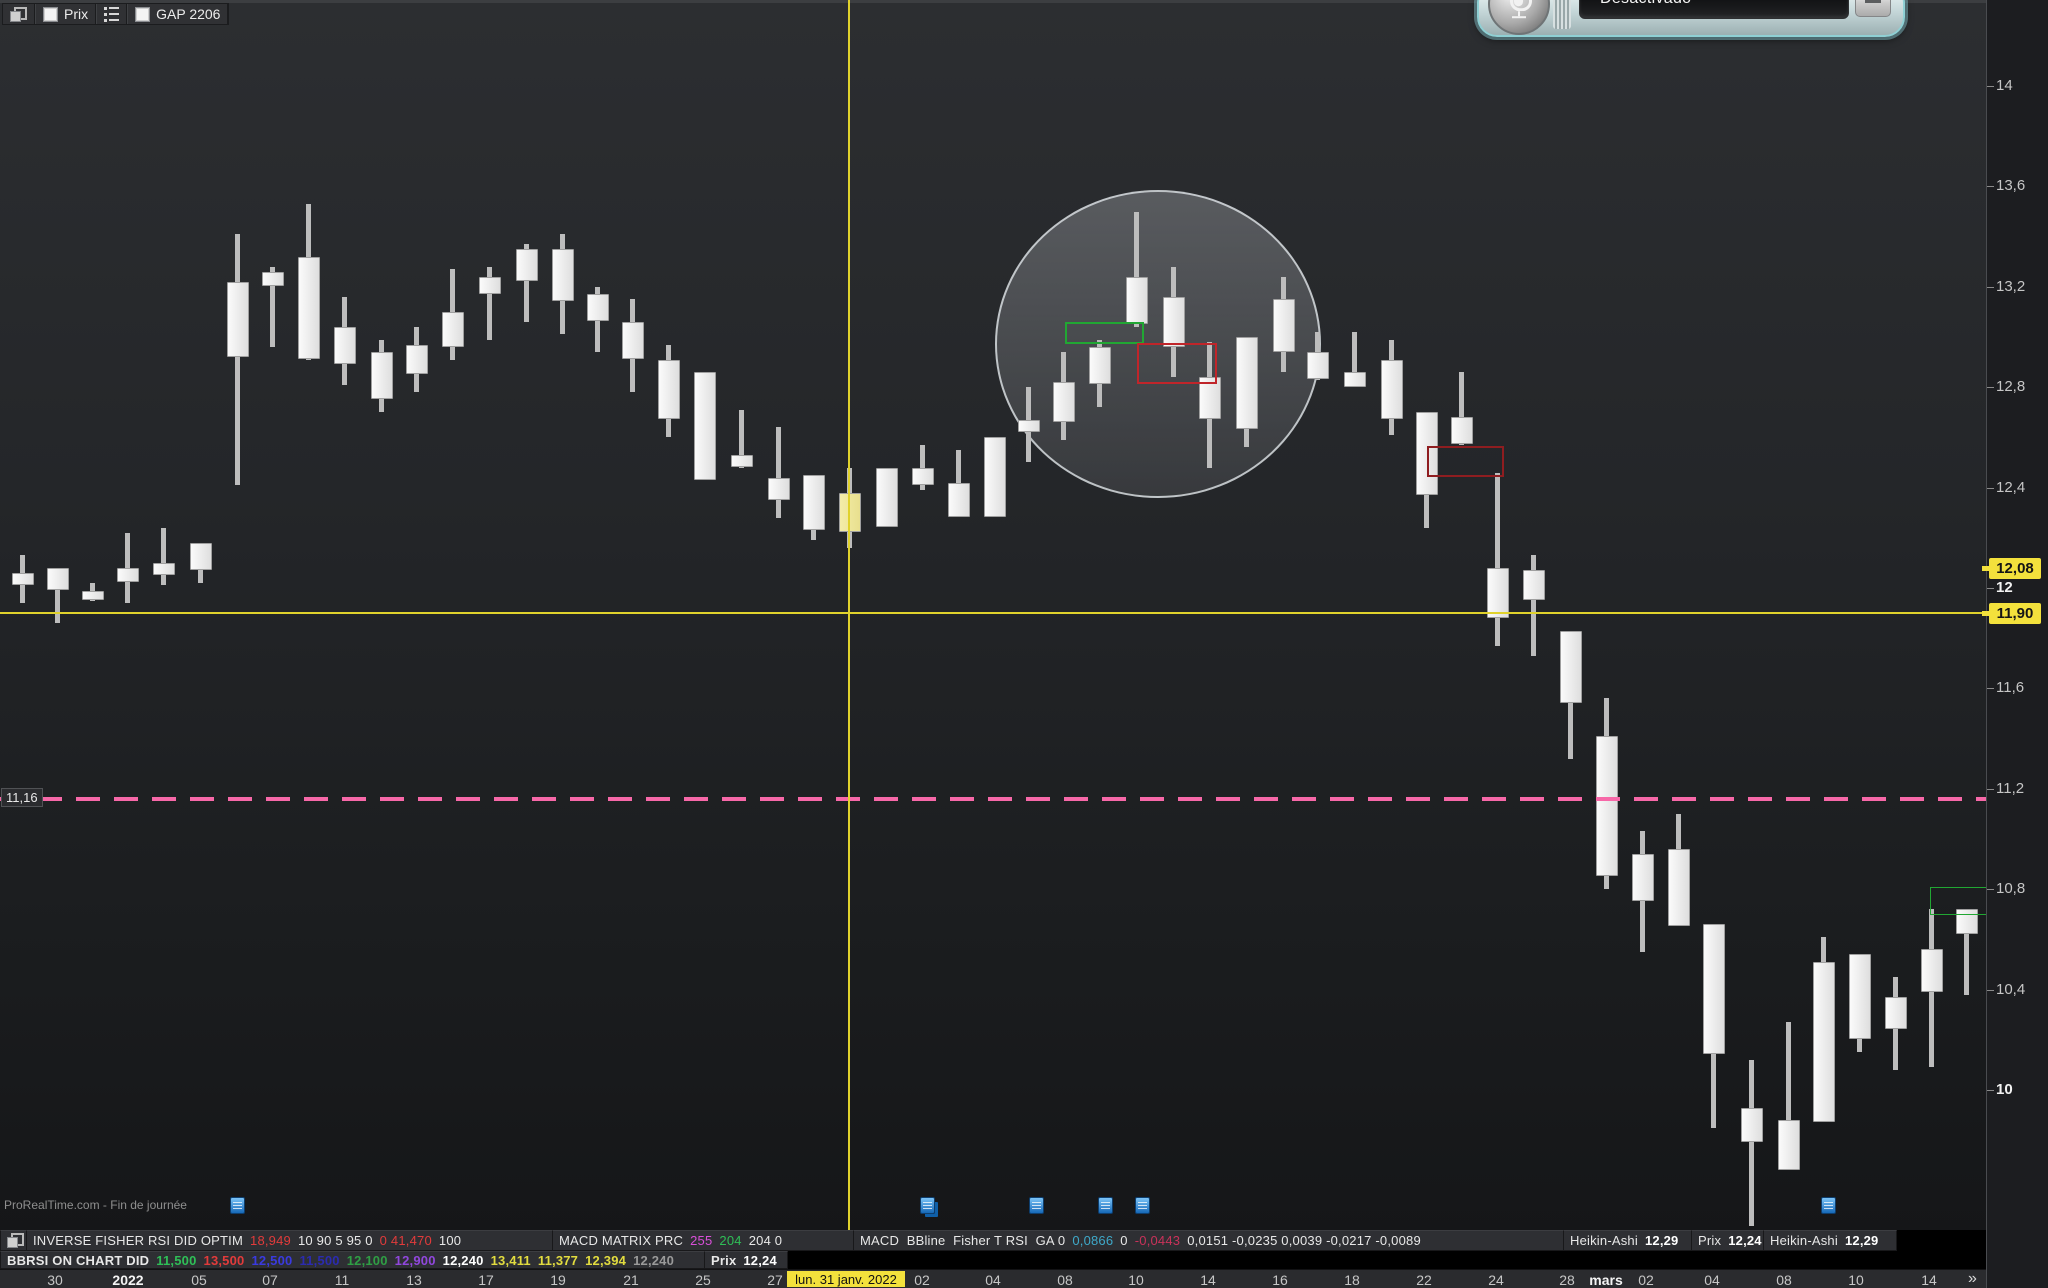 This screenshot has height=1288, width=2048. Describe the element at coordinates (993, 798) in the screenshot. I see `support-level-line` at that location.